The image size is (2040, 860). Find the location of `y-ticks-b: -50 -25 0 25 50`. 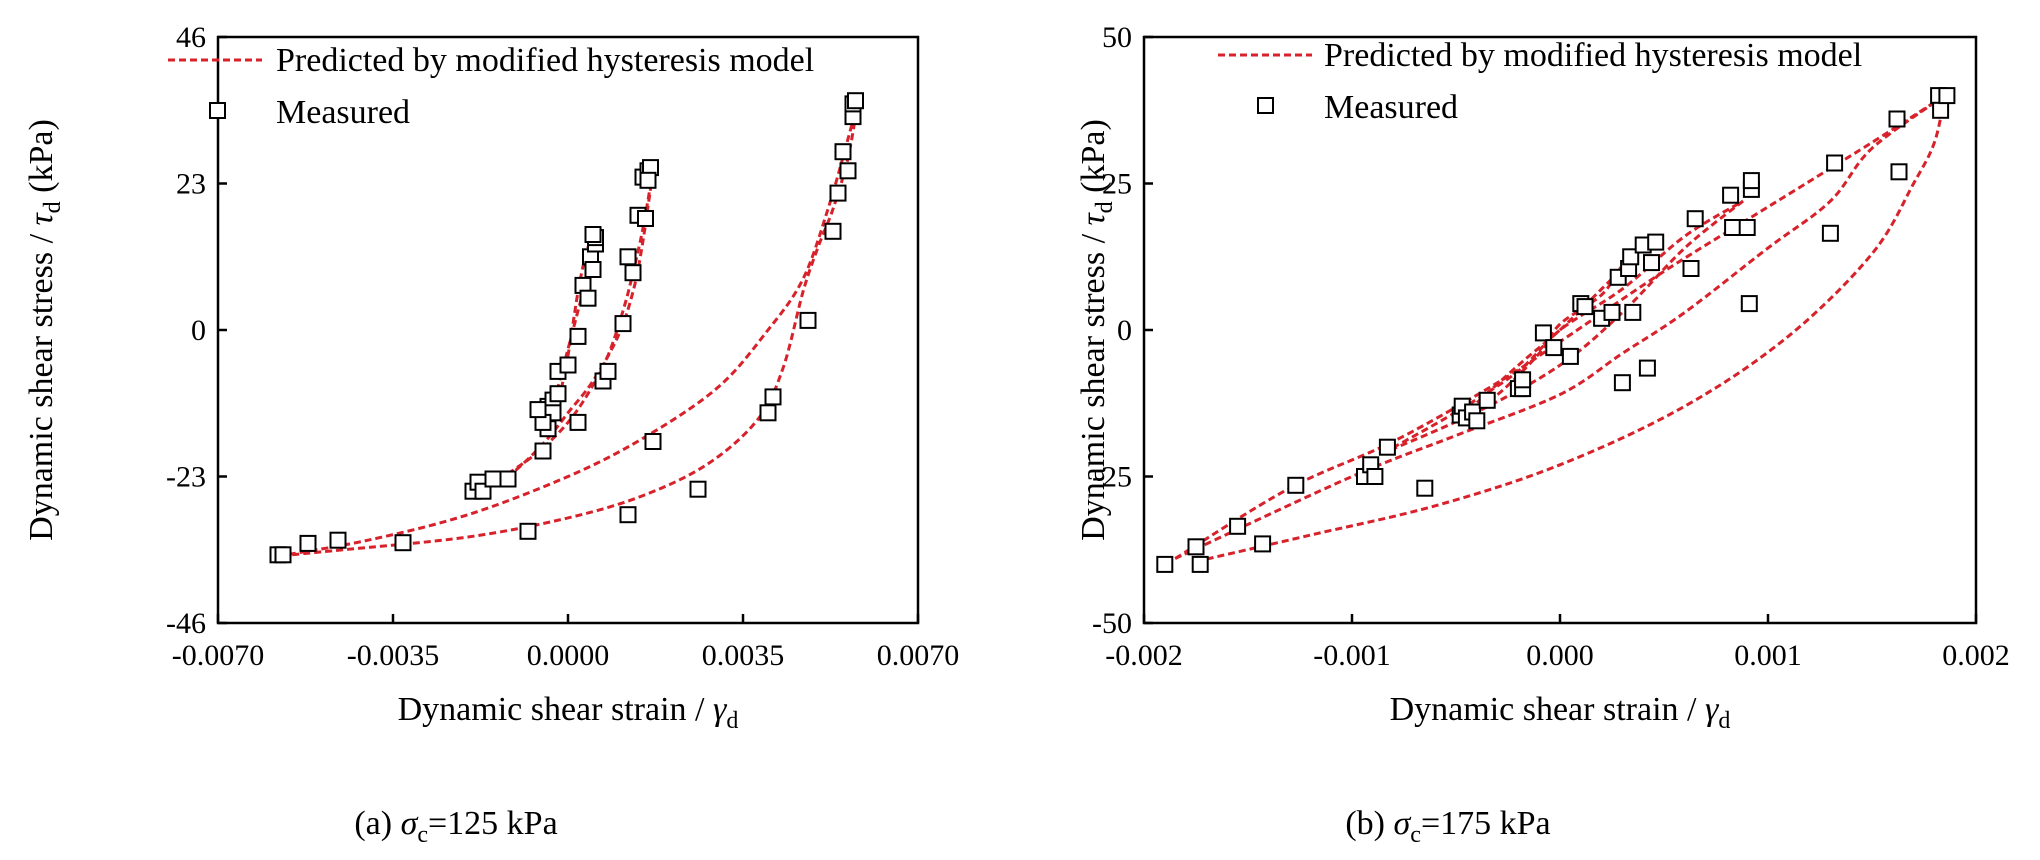

y-ticks-b: -50 -25 0 25 50 is located at coordinates (1122, 330).